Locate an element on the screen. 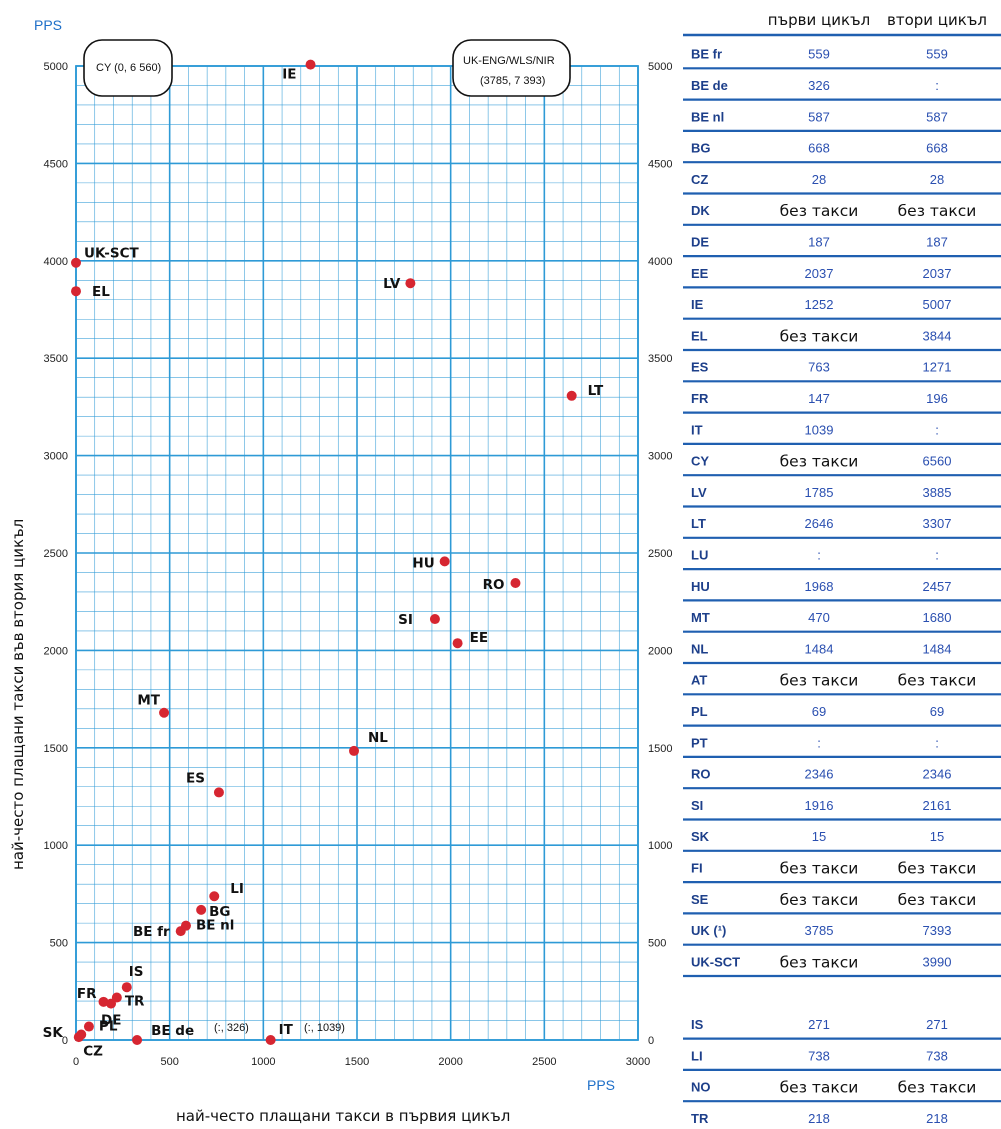 The image size is (1001, 1129). table-row-code: BG is located at coordinates (701, 148).